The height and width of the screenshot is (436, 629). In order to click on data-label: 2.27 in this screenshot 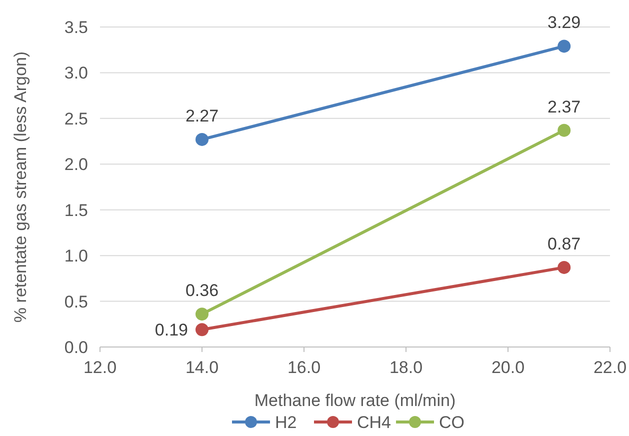, I will do `click(202, 116)`.